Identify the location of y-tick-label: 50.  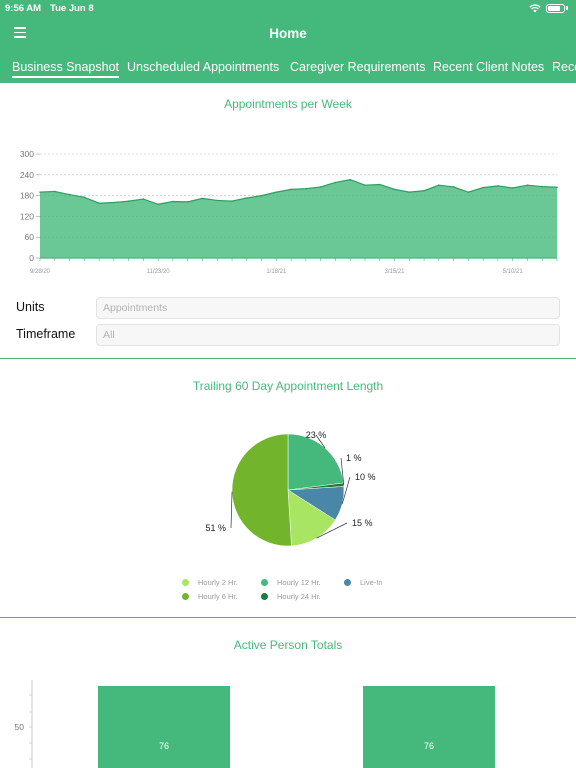
(20, 727).